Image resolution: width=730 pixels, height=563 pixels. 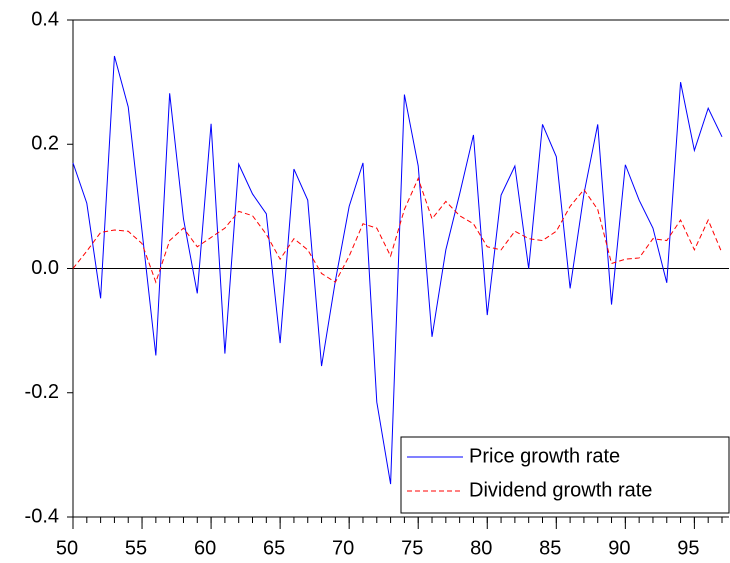 What do you see at coordinates (45, 268) in the screenshot?
I see `y-tick-label: 0.0` at bounding box center [45, 268].